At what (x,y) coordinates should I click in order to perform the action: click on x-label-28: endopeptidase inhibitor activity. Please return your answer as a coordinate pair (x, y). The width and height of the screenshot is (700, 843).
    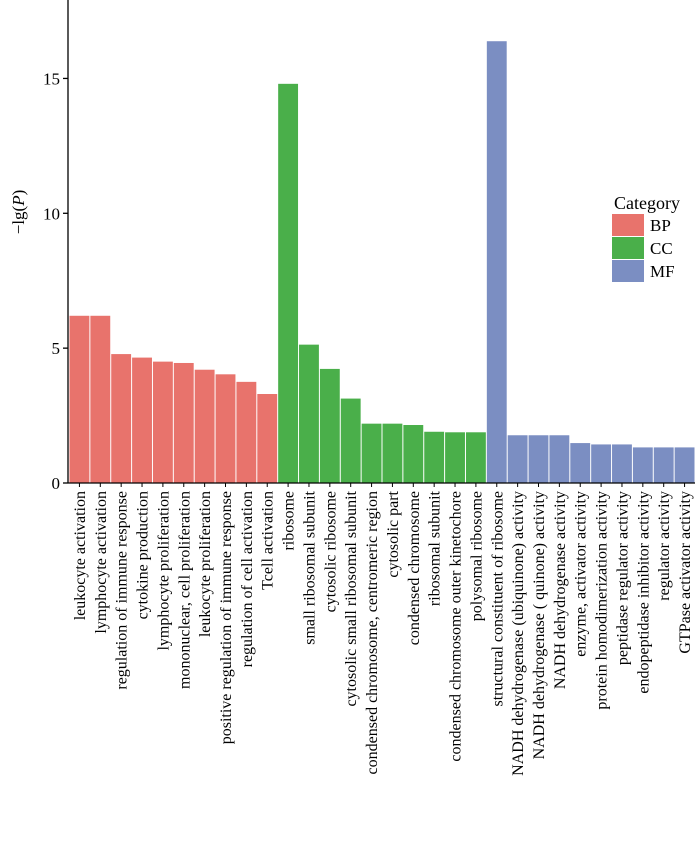
    Looking at the image, I should click on (643, 592).